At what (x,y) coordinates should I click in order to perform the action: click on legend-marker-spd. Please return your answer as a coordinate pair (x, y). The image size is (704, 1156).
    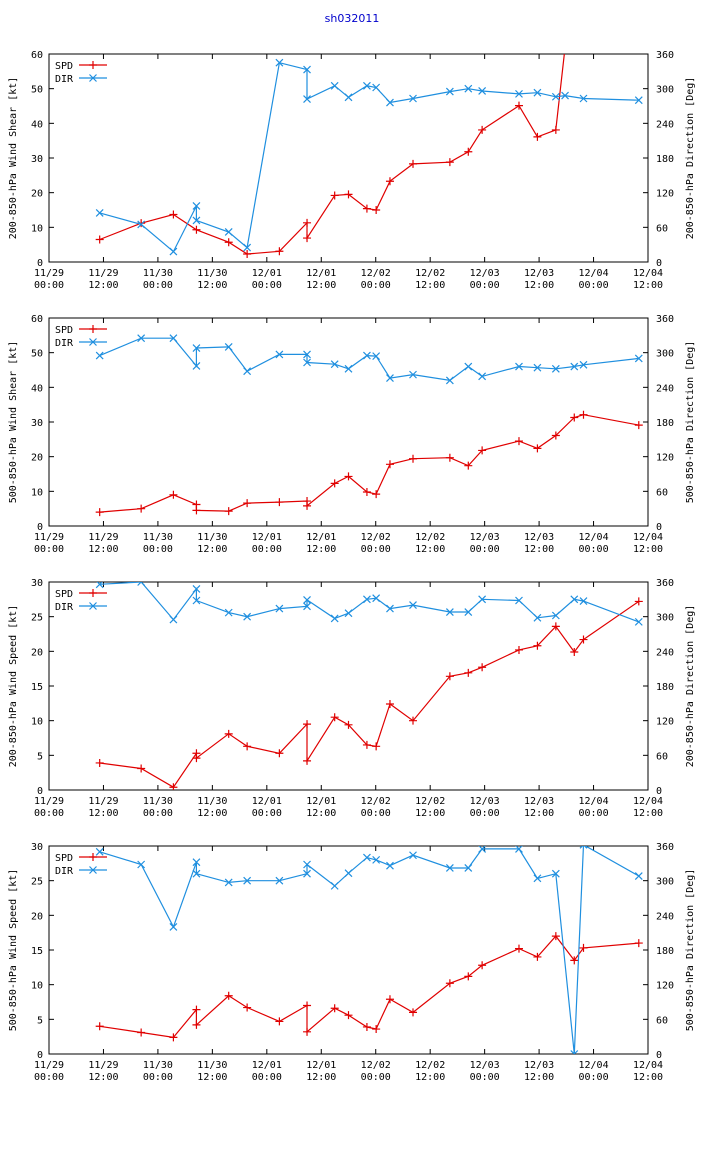
    Looking at the image, I should click on (93, 65).